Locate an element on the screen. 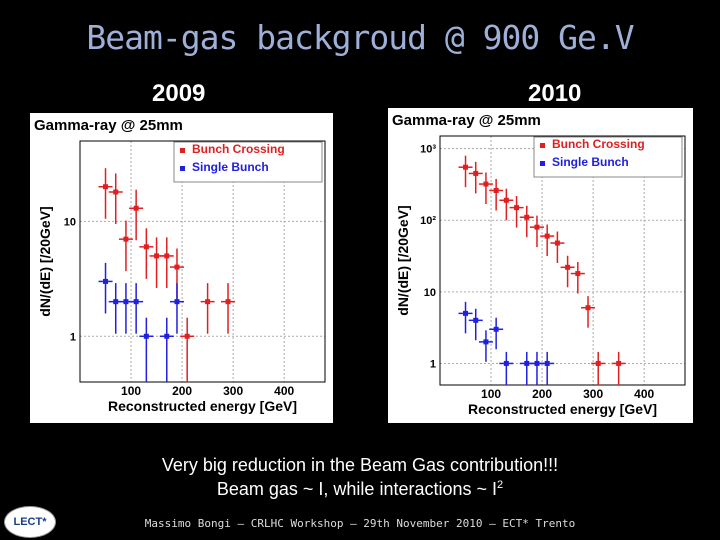 The width and height of the screenshot is (720, 540). caption-superscript: 2 is located at coordinates (500, 485).